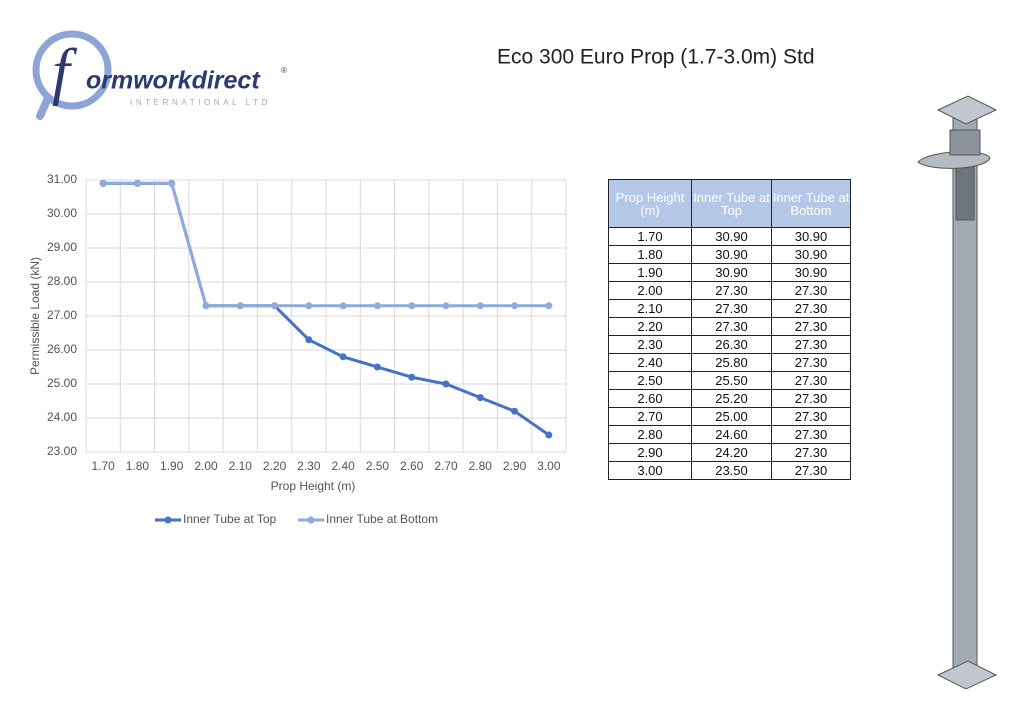 The height and width of the screenshot is (724, 1024). What do you see at coordinates (957, 392) in the screenshot?
I see `prop-illustration` at bounding box center [957, 392].